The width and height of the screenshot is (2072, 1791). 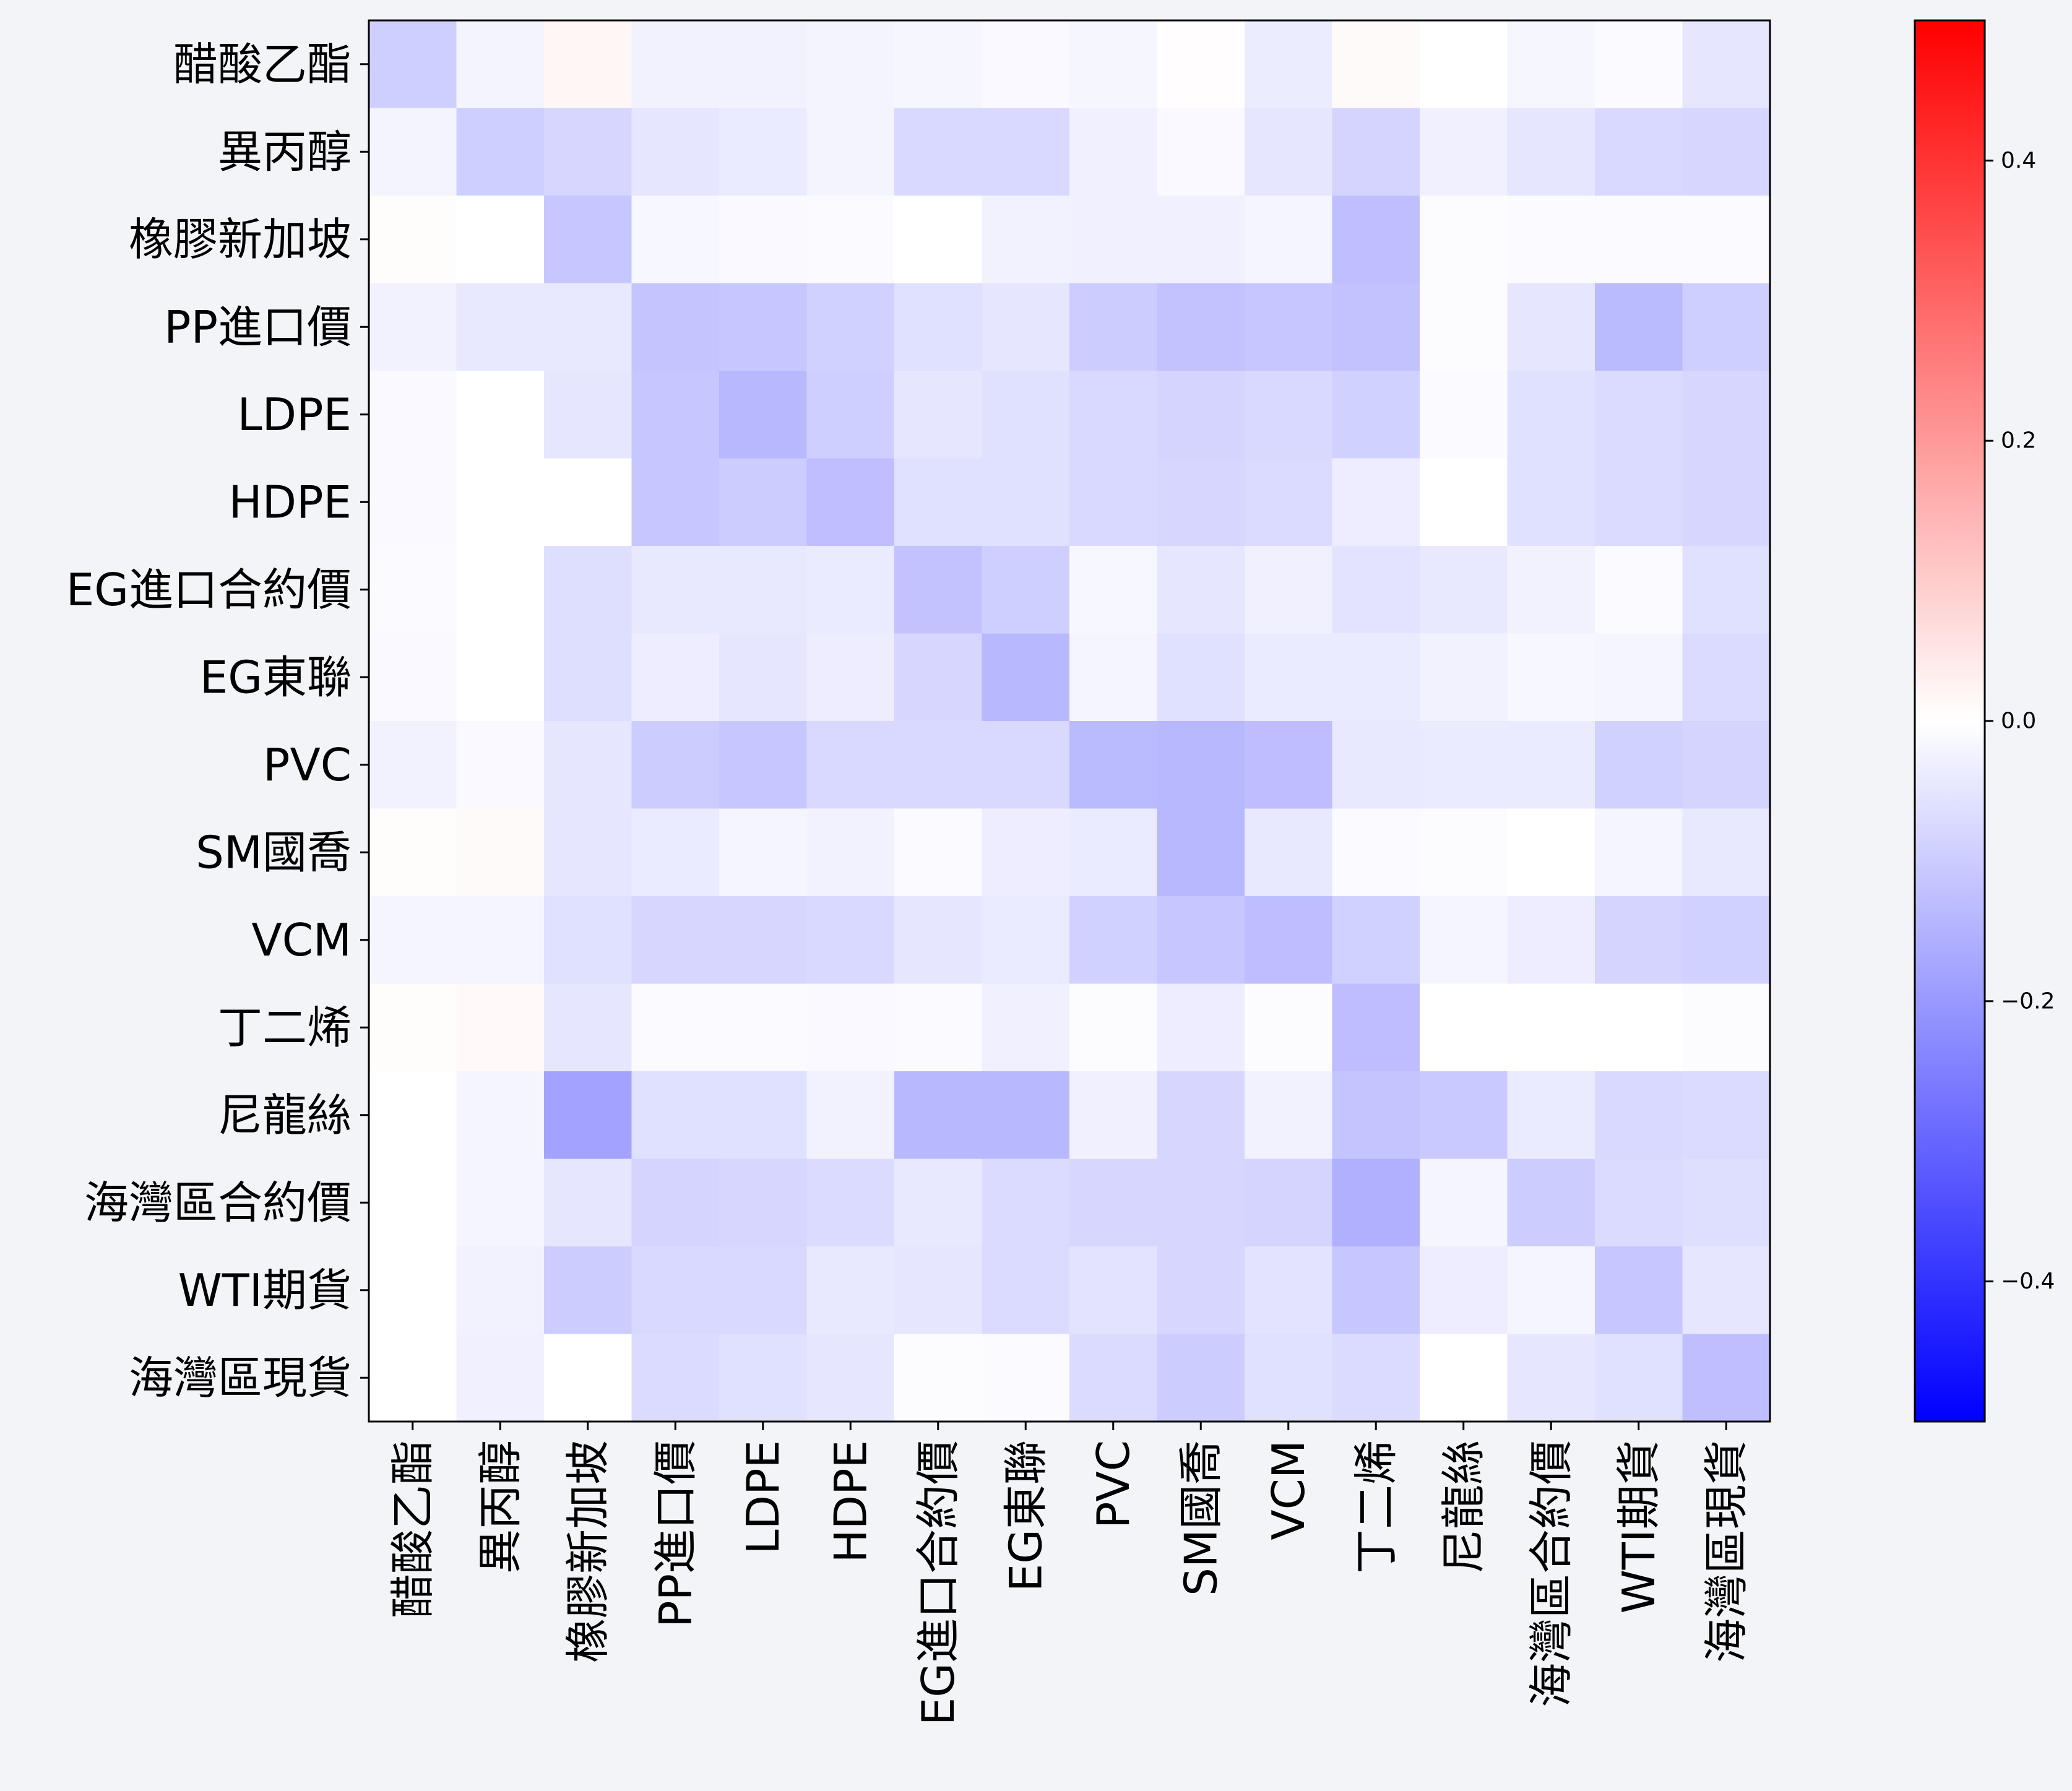 I want to click on x-tick-label: 異丙醇, so click(x=500, y=1507).